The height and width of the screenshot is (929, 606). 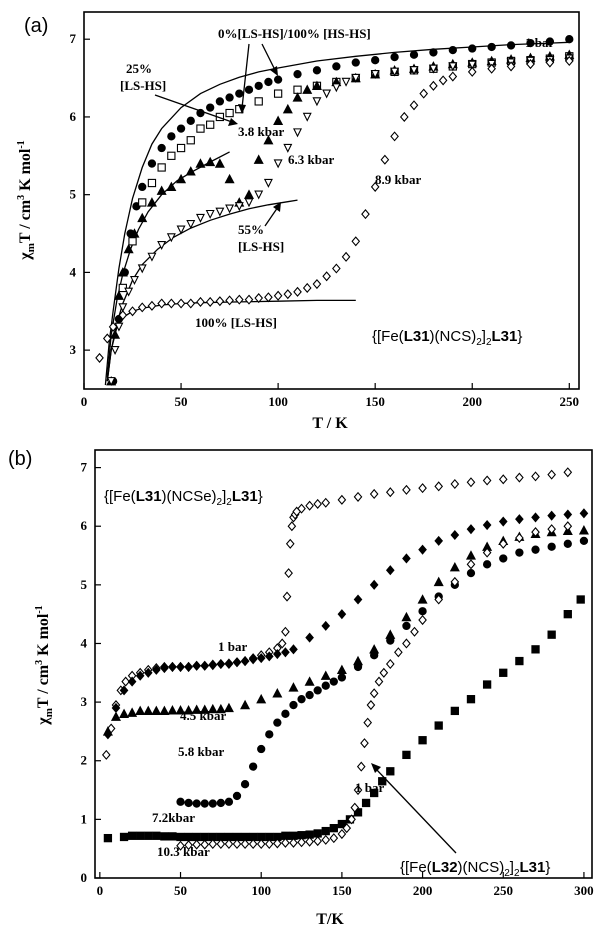 What do you see at coordinates (330, 423) in the screenshot?
I see `panel-a-xlabel: T / K` at bounding box center [330, 423].